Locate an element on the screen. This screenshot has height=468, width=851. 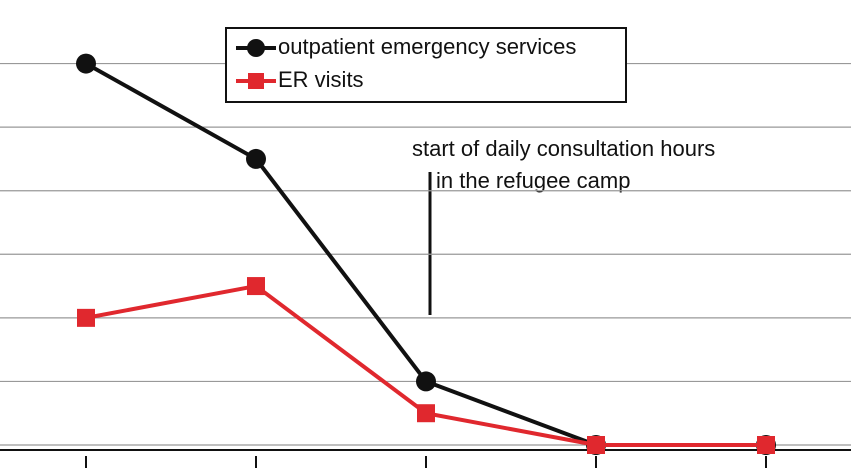
legend-label: ER visits is located at coordinates (321, 79).